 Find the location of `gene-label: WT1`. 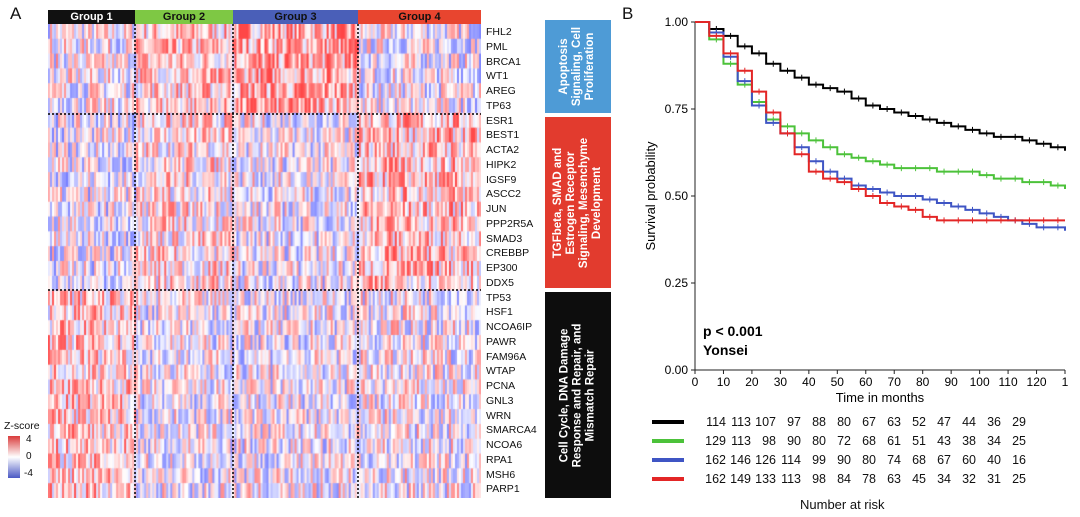

gene-label: WT1 is located at coordinates (497, 76).